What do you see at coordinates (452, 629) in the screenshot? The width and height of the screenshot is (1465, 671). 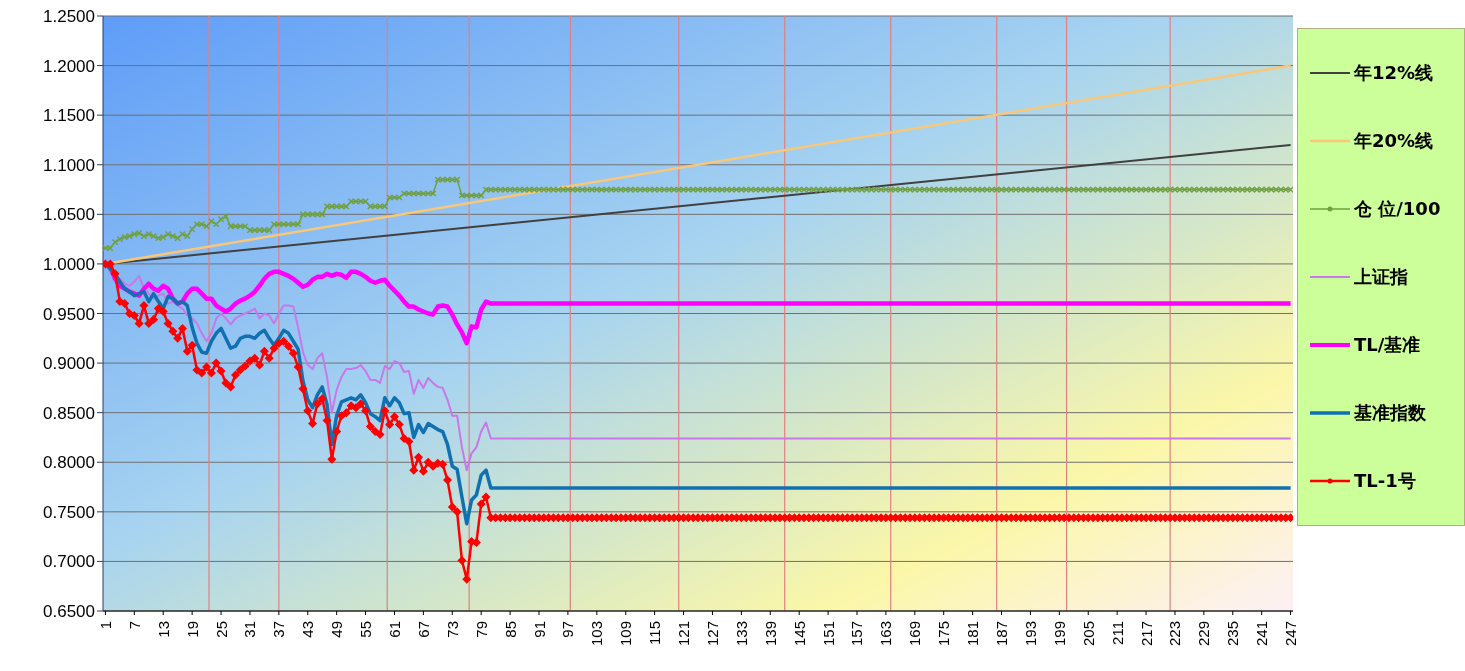 I see `x-tick-label: 73` at bounding box center [452, 629].